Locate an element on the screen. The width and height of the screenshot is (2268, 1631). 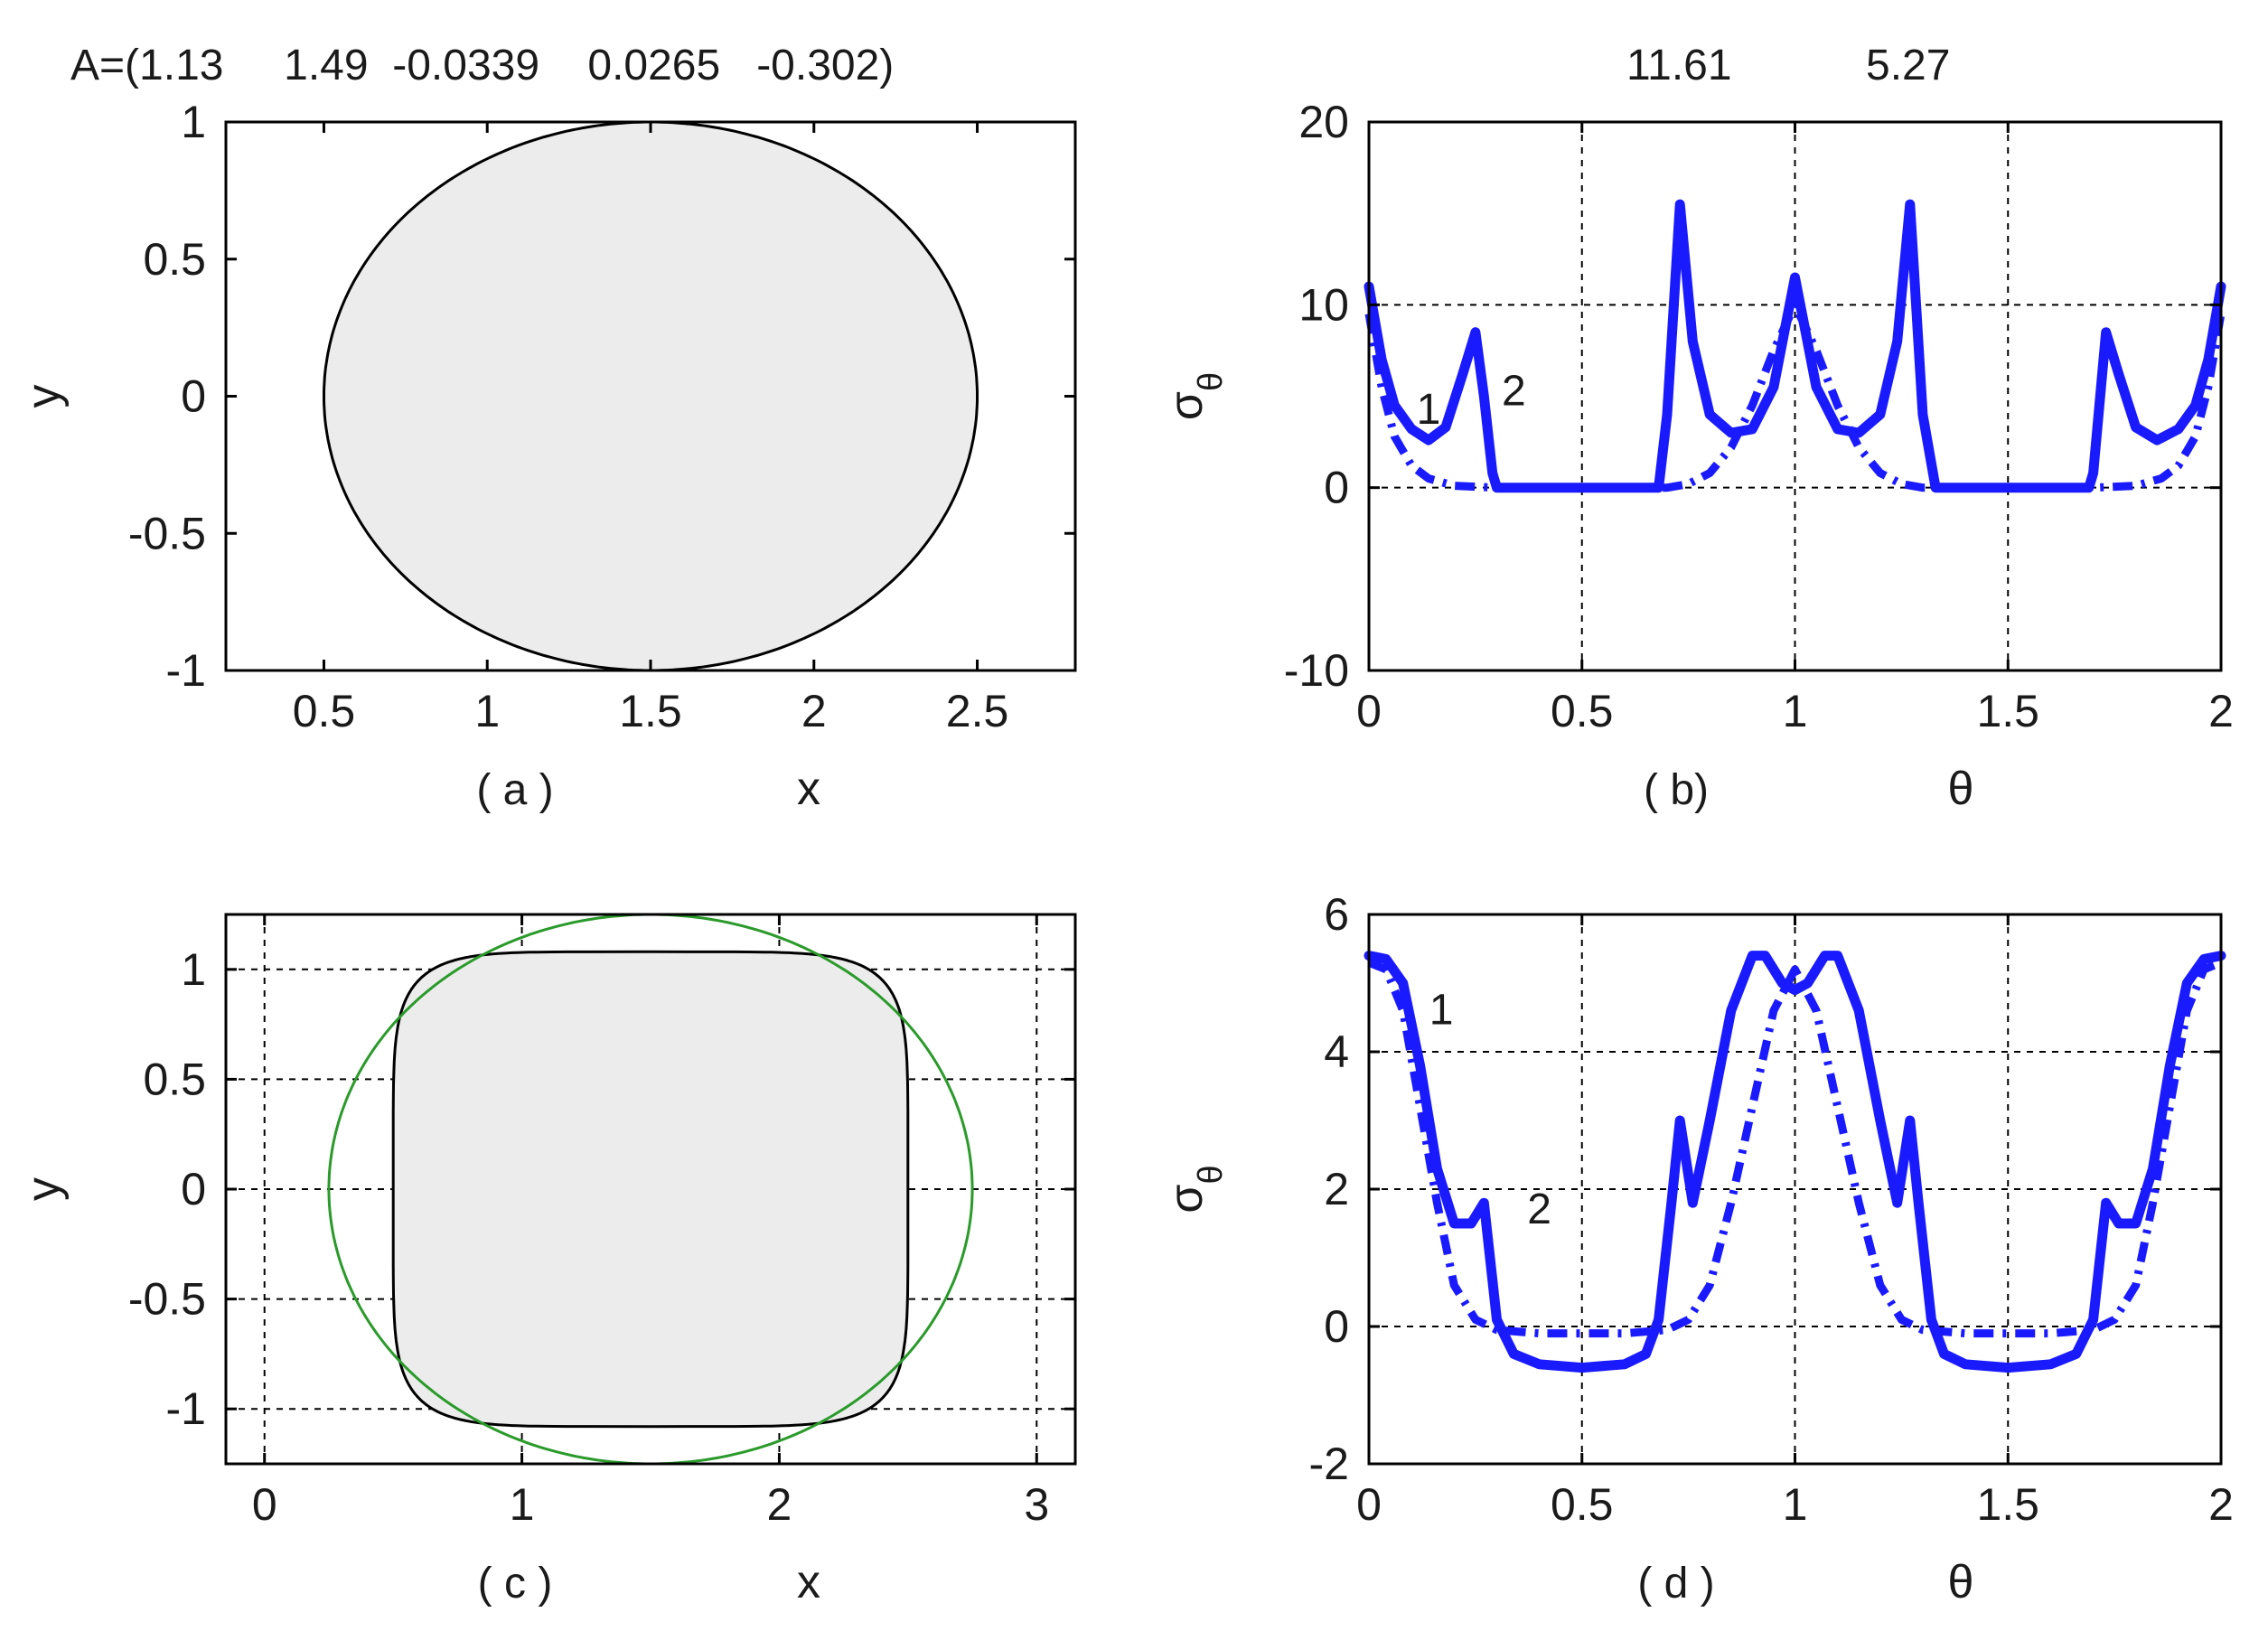
header-value-2: 5.27 is located at coordinates (1908, 65).